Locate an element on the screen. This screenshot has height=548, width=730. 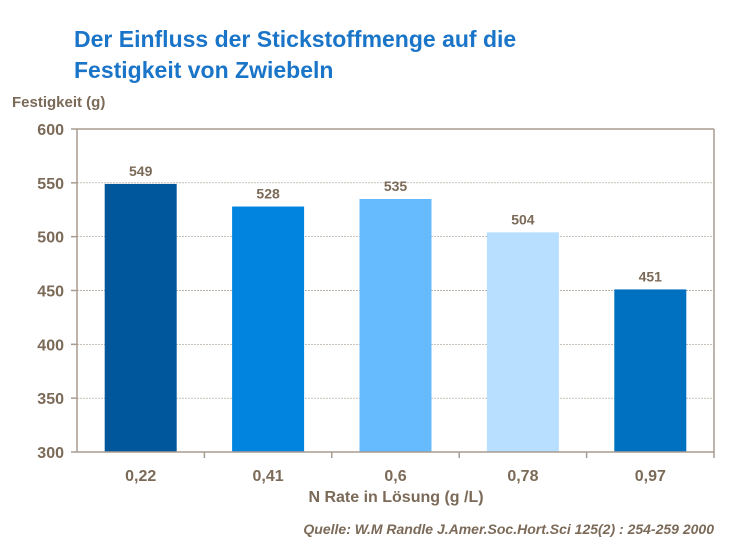
x-tick-label: 0,97 is located at coordinates (650, 476).